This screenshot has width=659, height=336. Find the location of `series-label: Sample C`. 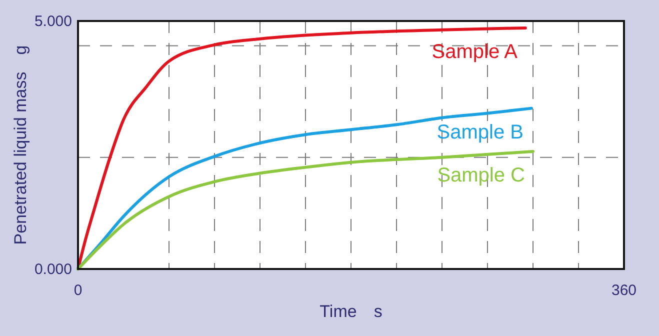

series-label: Sample C is located at coordinates (481, 175).